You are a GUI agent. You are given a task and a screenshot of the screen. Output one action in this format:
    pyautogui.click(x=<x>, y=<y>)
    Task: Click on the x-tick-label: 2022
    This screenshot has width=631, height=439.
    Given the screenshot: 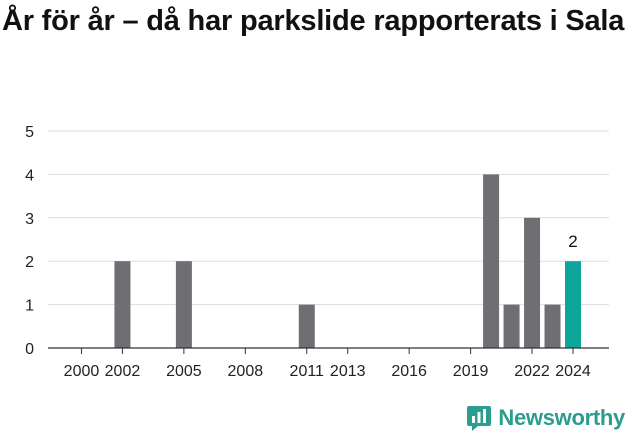 What is the action you would take?
    pyautogui.click(x=532, y=371)
    